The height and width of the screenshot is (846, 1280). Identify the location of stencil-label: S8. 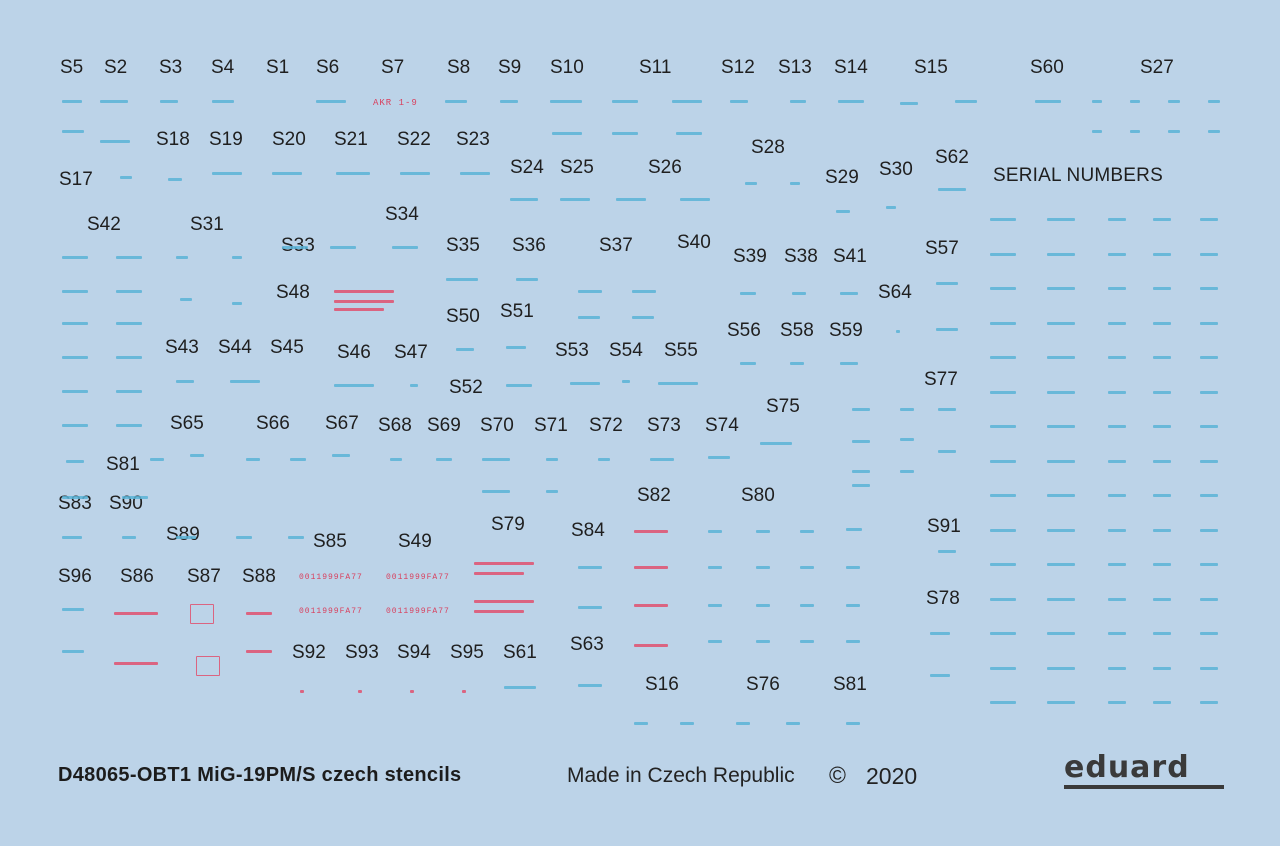
(459, 67).